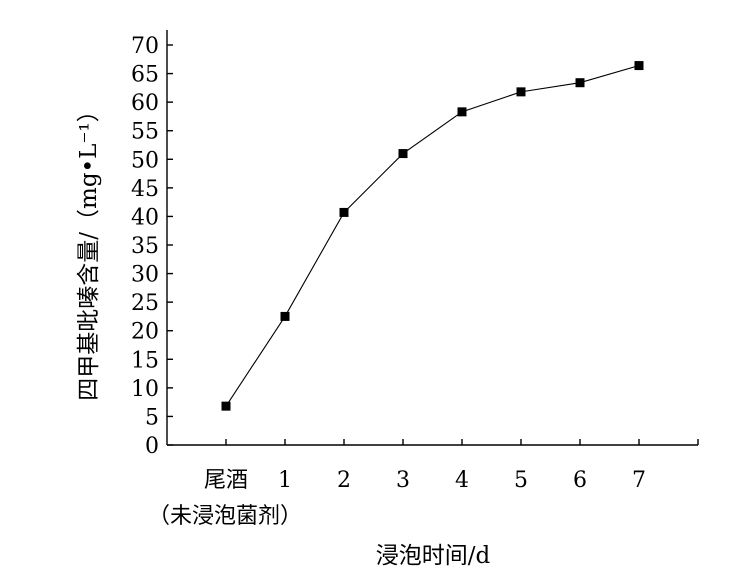 The height and width of the screenshot is (587, 737). Describe the element at coordinates (145, 246) in the screenshot. I see `y-tick-label: 35` at that location.